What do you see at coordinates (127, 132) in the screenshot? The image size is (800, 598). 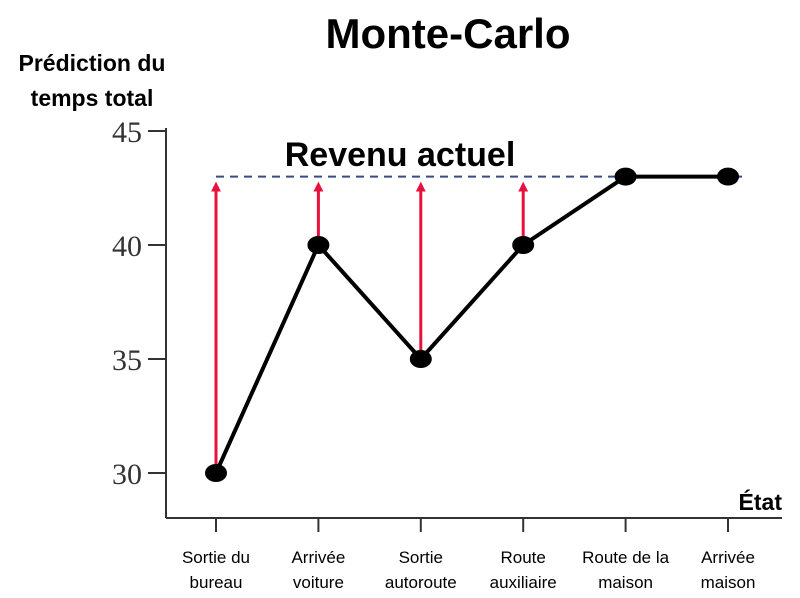 I see `y-tick-label: 45` at bounding box center [127, 132].